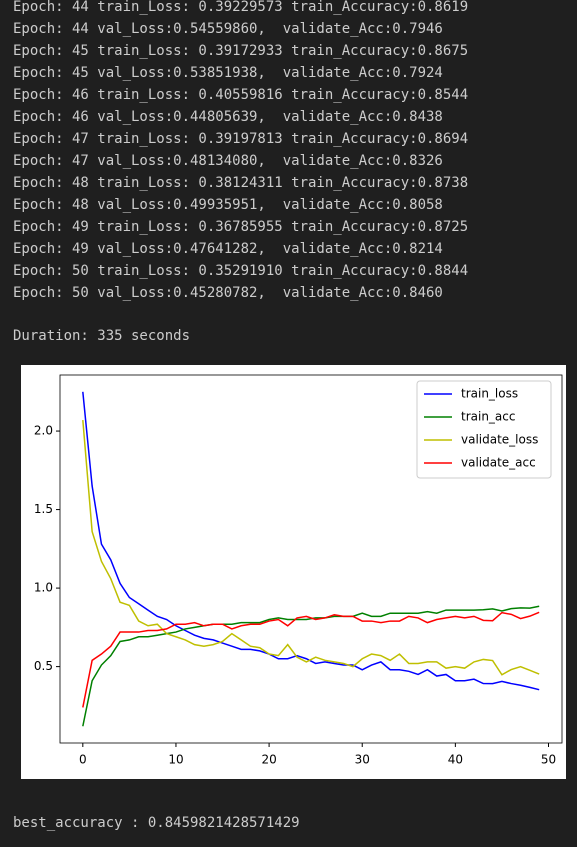 The height and width of the screenshot is (847, 577). Describe the element at coordinates (43, 588) in the screenshot. I see `y-tick-label: 1.0` at that location.